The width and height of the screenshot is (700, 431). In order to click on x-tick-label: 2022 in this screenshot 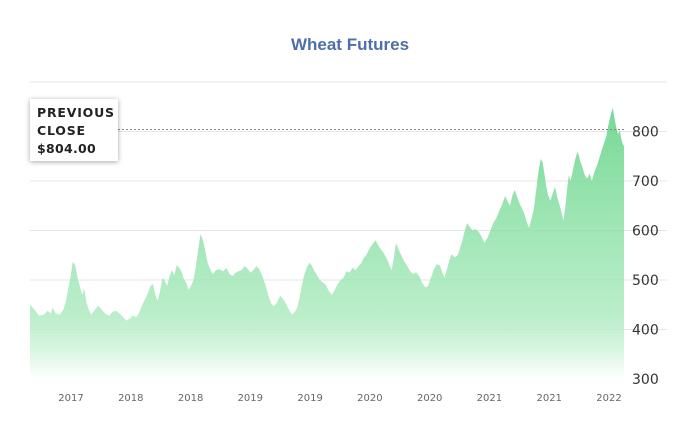, I will do `click(608, 398)`.